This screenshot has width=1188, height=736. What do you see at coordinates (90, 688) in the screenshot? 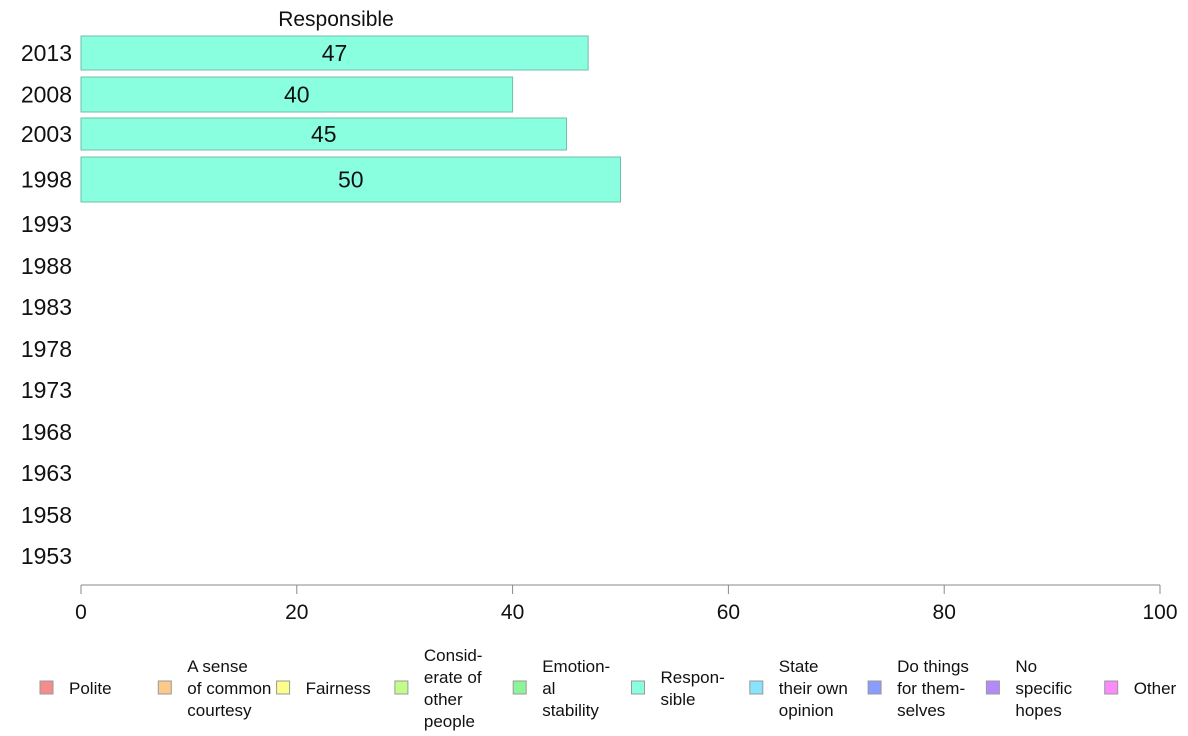
I see `legend-label: Polite` at bounding box center [90, 688].